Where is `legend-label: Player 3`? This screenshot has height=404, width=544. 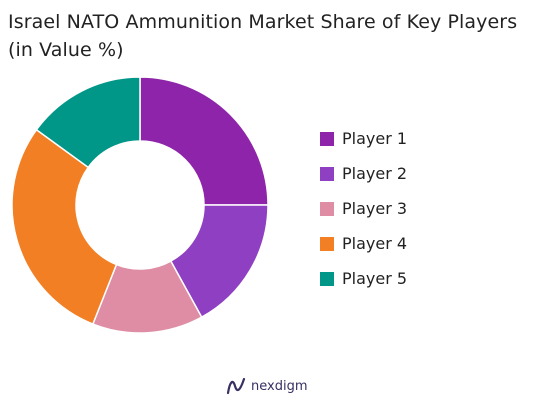 legend-label: Player 3 is located at coordinates (375, 208).